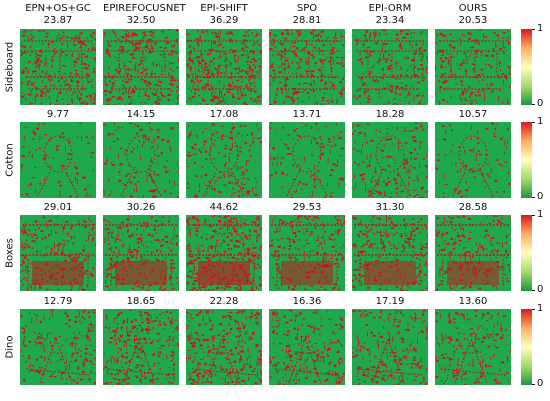 Image resolution: width=550 pixels, height=401 pixels. Describe the element at coordinates (307, 301) in the screenshot. I see `mse-score: 16.36` at that location.